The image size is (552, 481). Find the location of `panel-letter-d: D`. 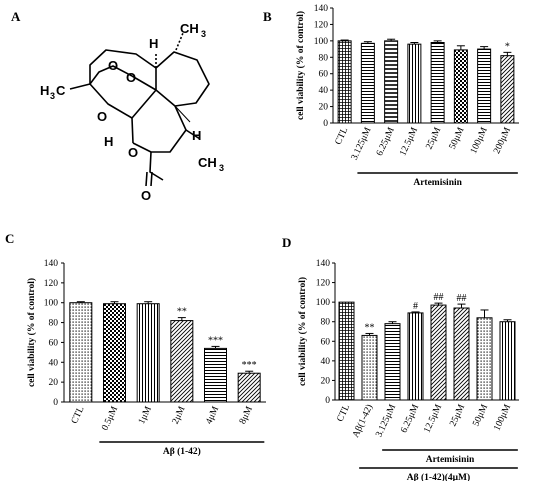

panel-letter-d: D is located at coordinates (286, 242).